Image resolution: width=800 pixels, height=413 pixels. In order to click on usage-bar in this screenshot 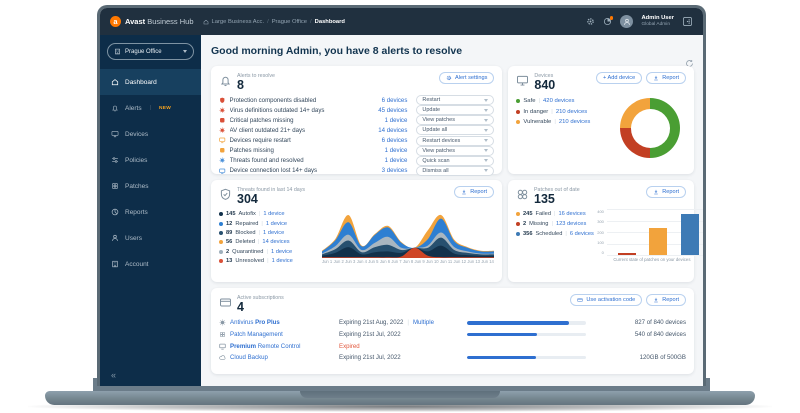, I will do `click(526, 334)`.